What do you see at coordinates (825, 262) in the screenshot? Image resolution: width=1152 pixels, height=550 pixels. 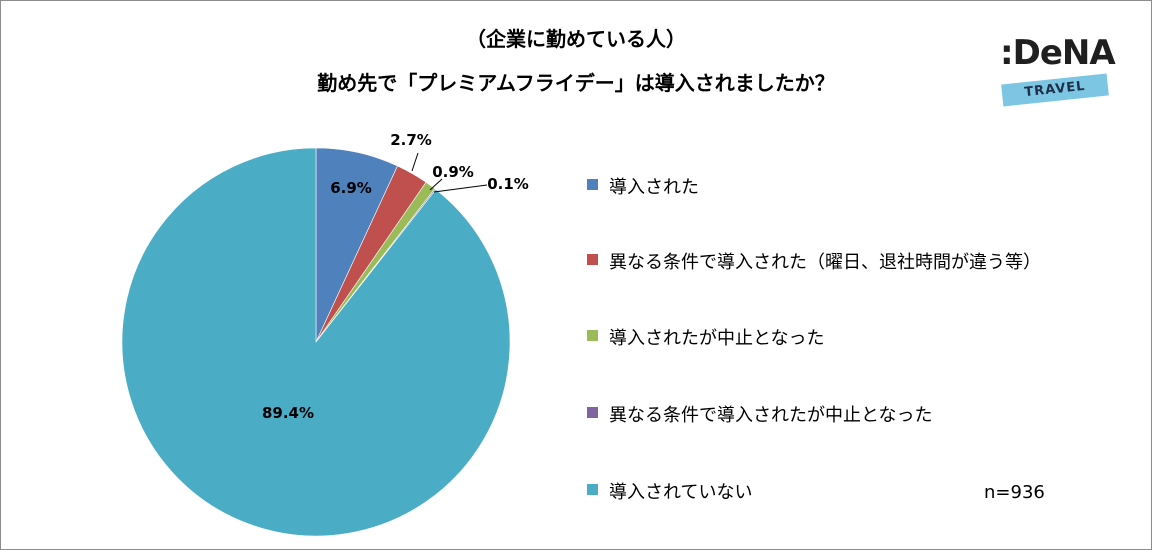 I see `legend-label: 異なる条件で導入された（曜日、退社時間が違う等）` at bounding box center [825, 262].